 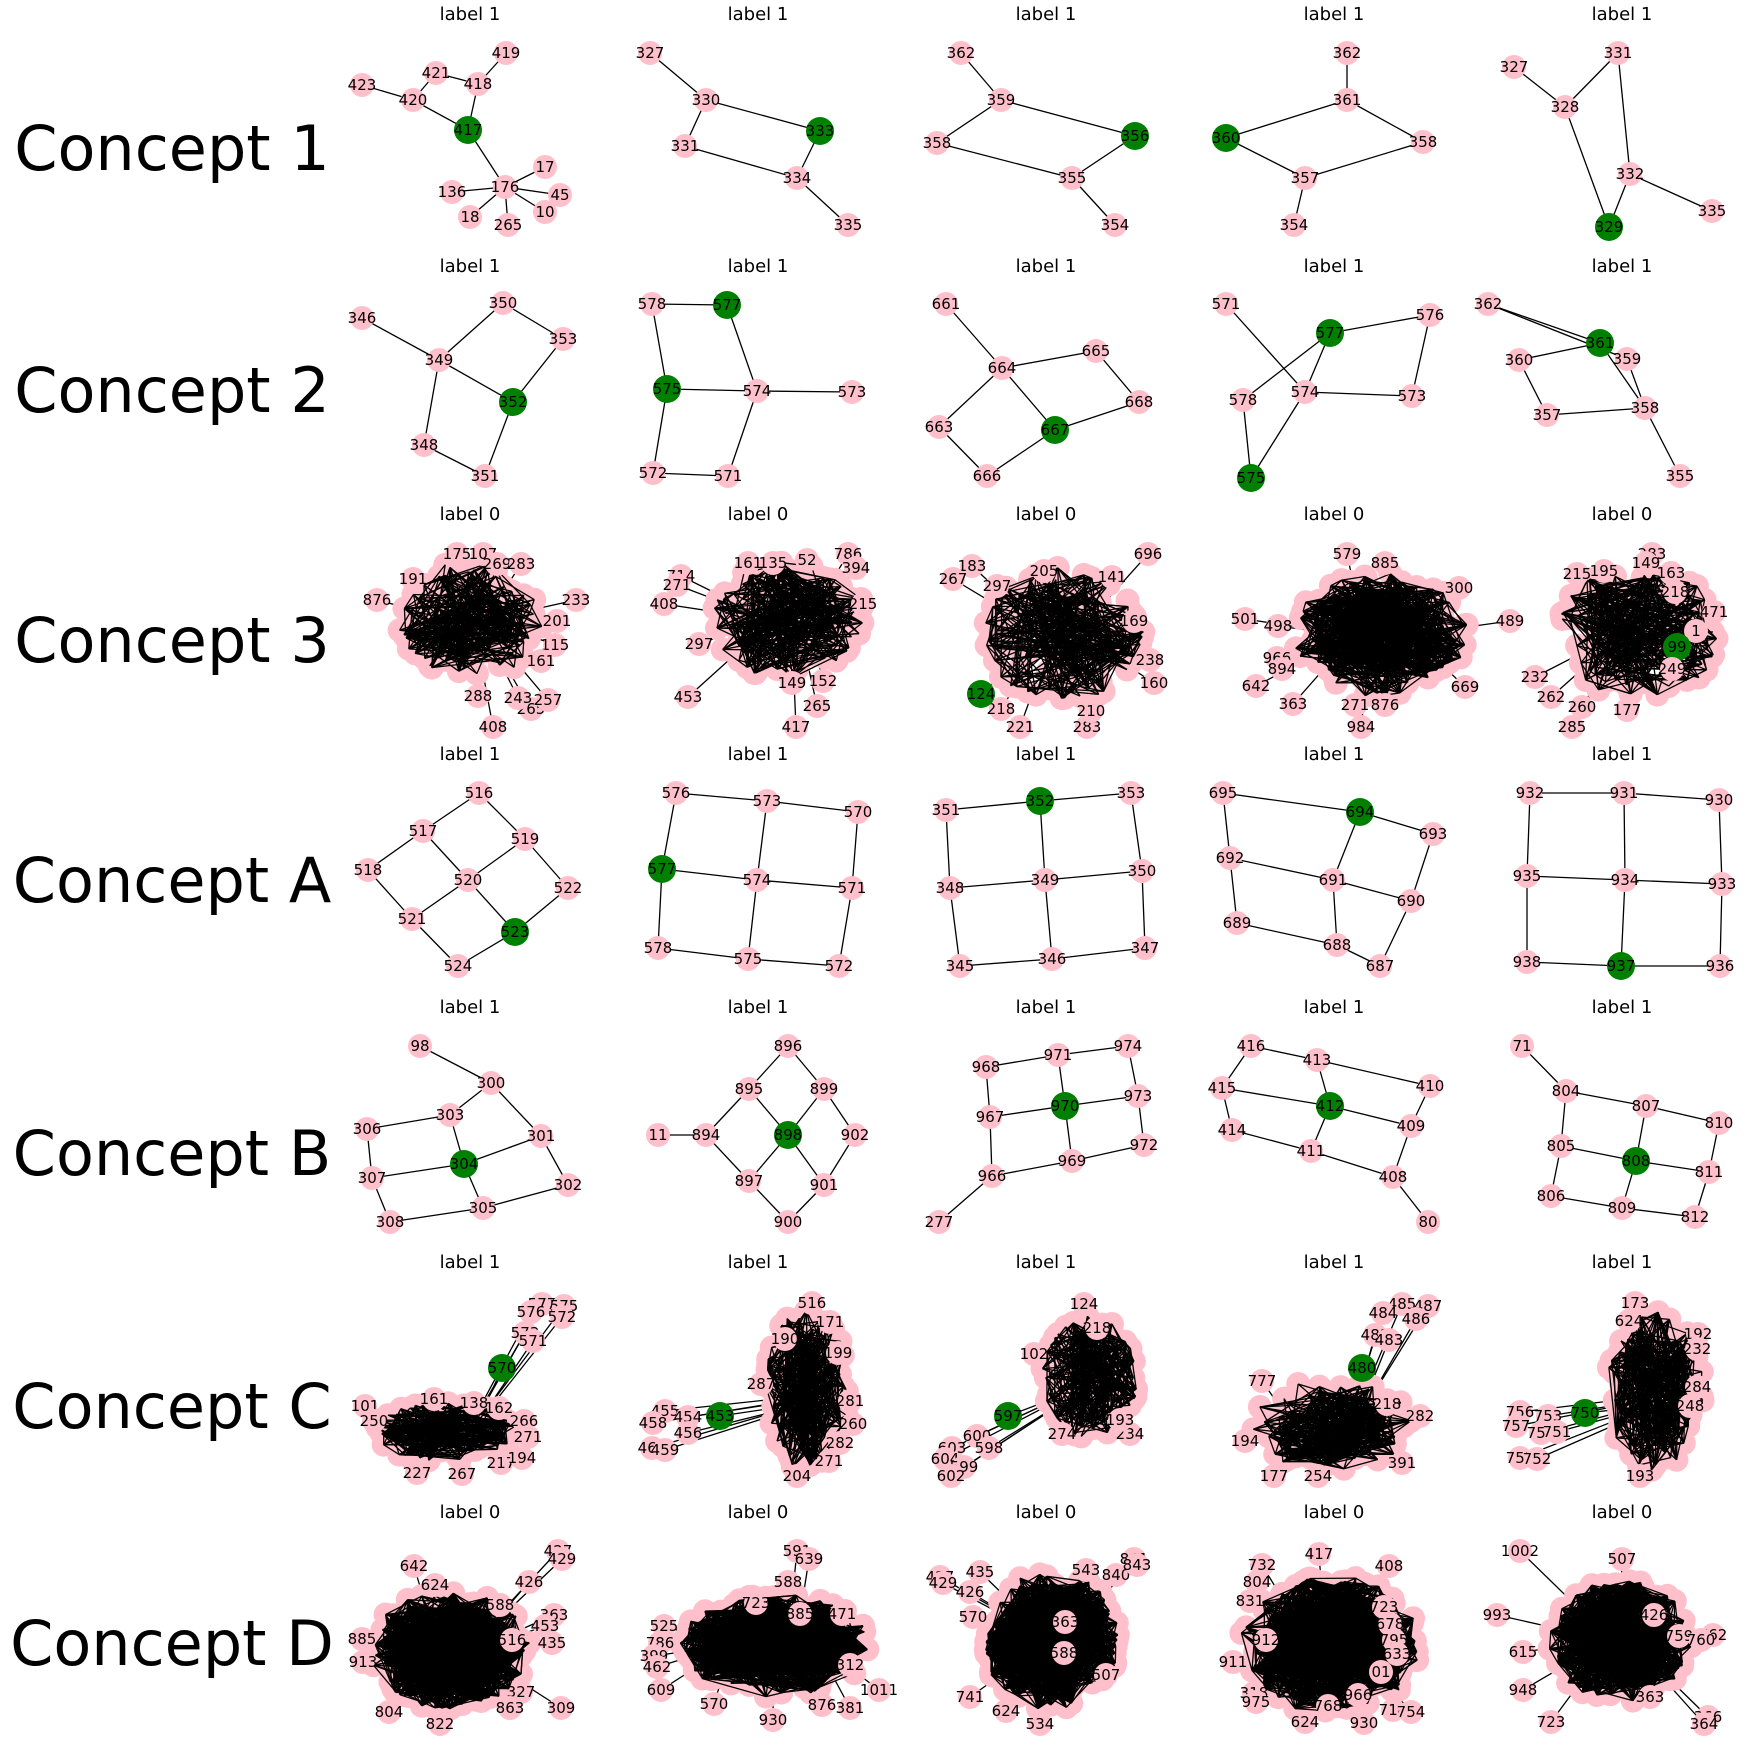 What do you see at coordinates (1572, 727) in the screenshot?
I see `node-label: 285` at bounding box center [1572, 727].